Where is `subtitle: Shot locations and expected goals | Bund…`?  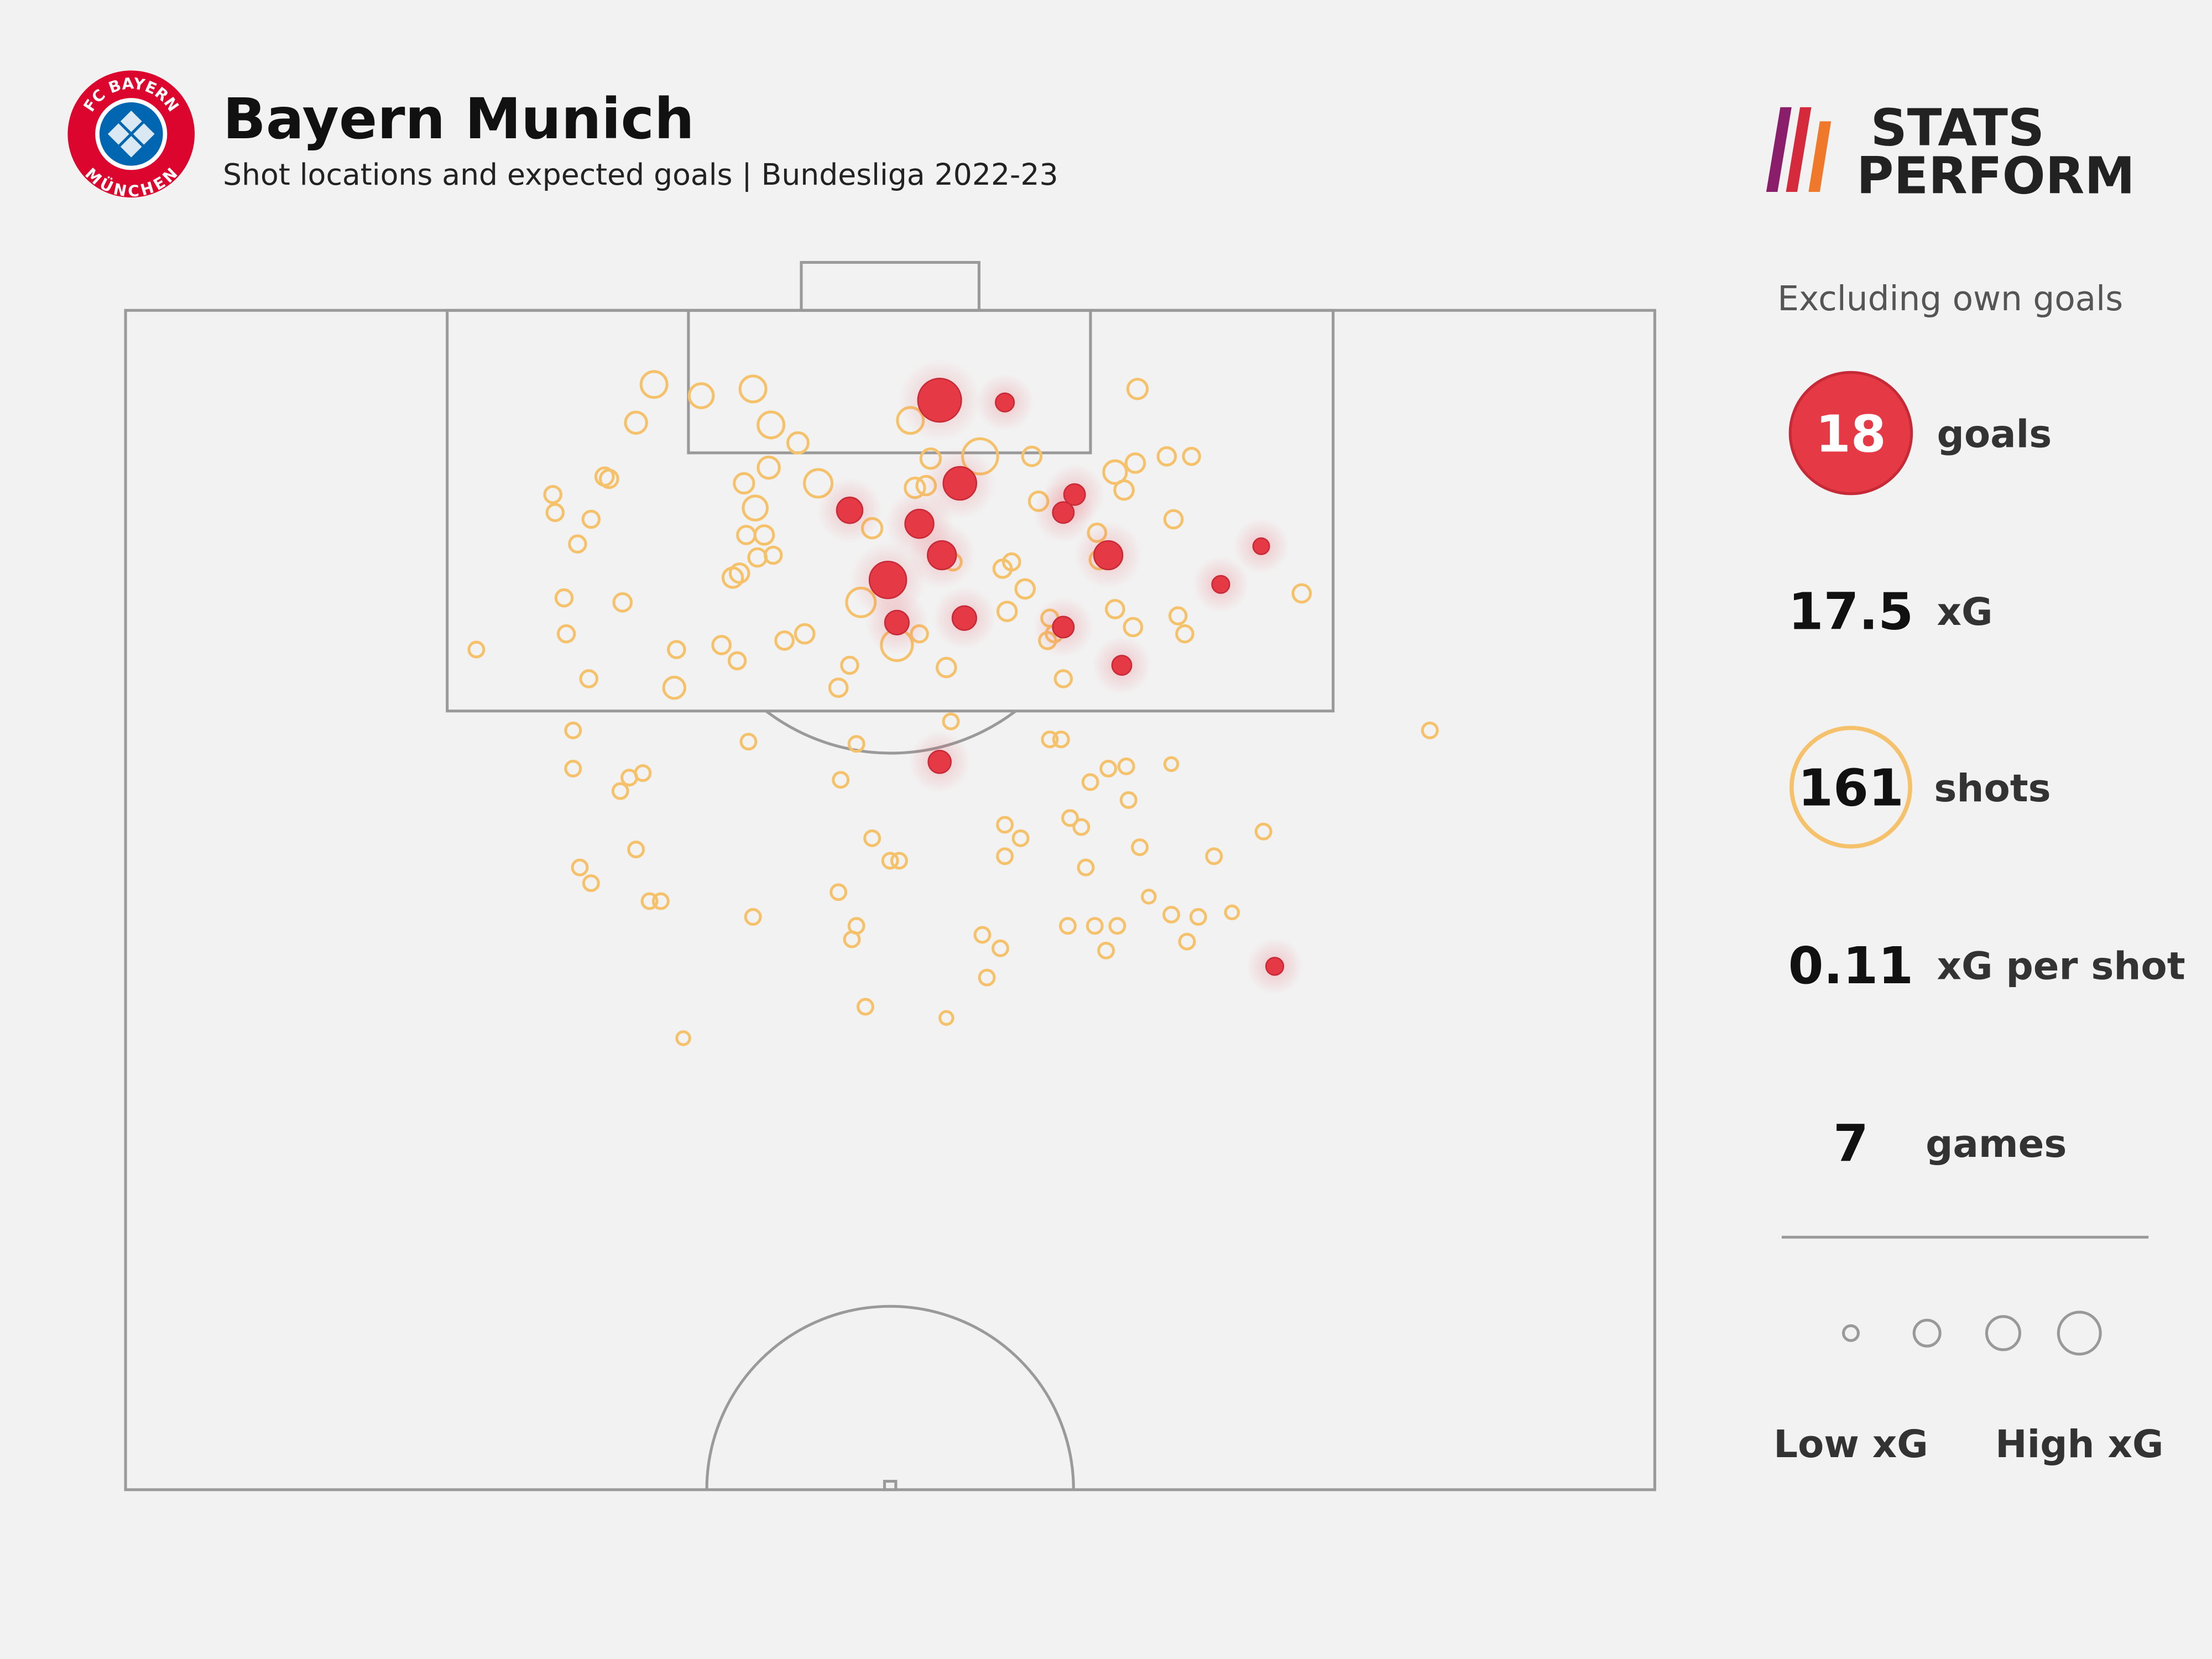 subtitle: Shot locations and expected goals | Bund… is located at coordinates (641, 175).